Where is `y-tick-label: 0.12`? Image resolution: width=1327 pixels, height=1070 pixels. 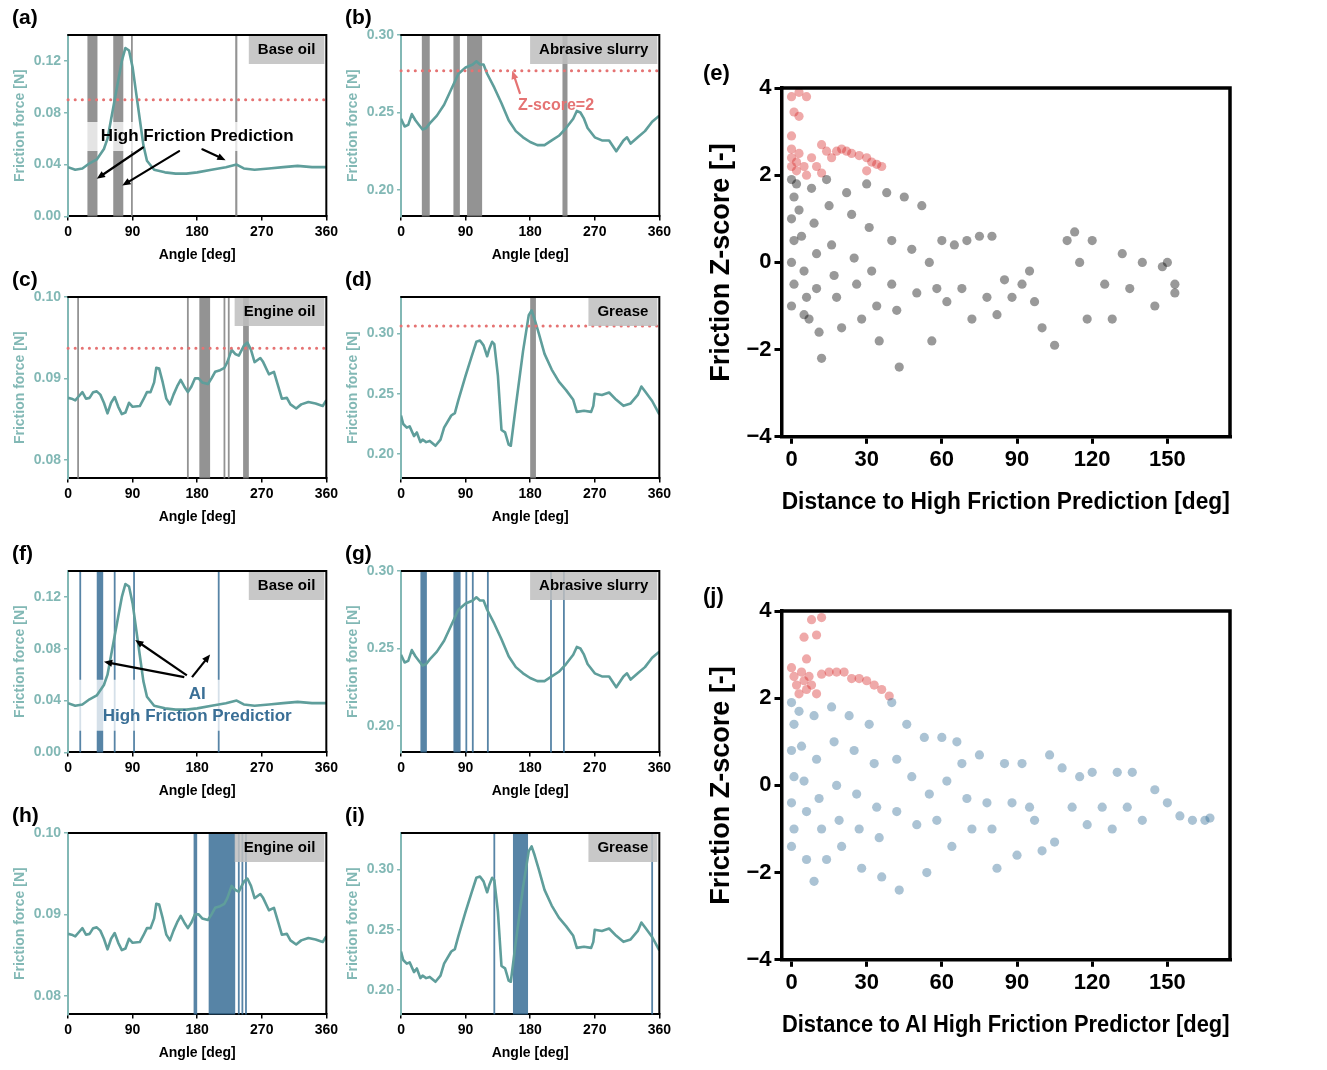 y-tick-label: 0.12 is located at coordinates (47, 59).